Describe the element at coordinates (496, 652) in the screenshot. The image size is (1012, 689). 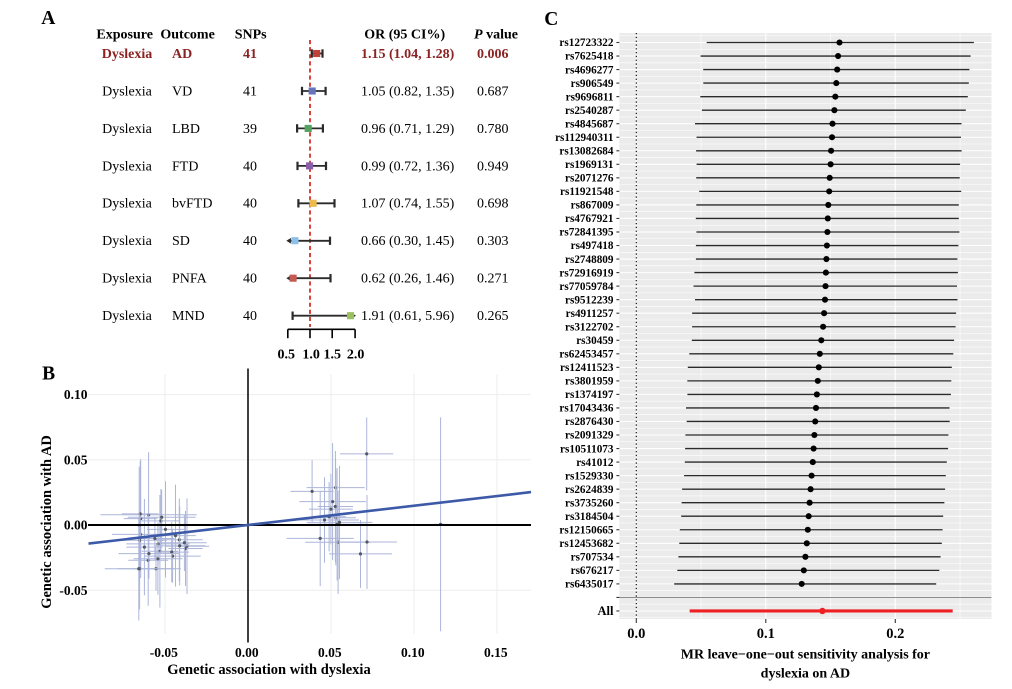
I see `svg-text: 0.15` at that location.